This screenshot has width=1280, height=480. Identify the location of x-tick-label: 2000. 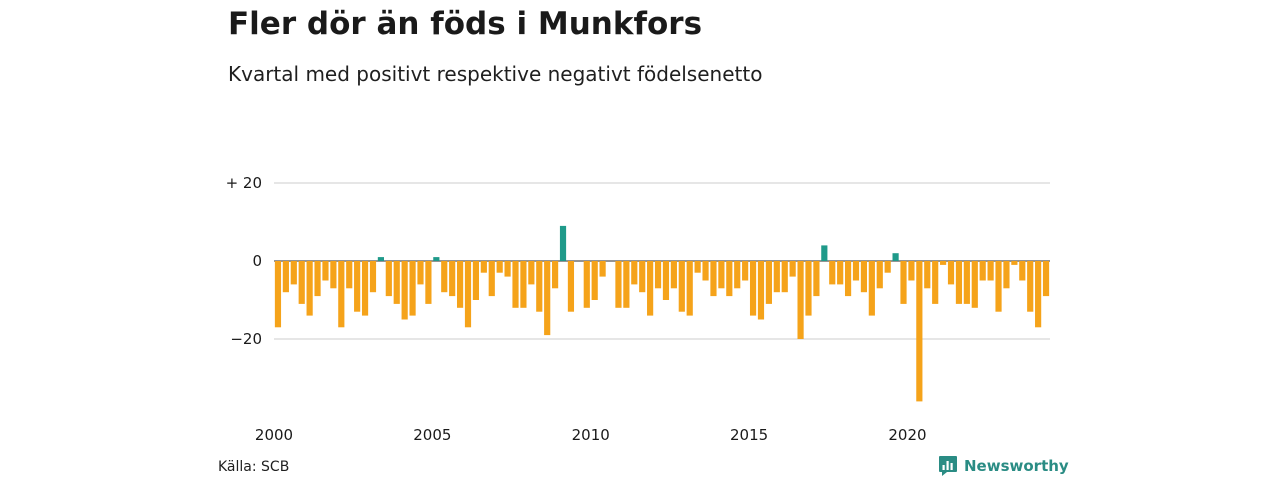
(274, 435).